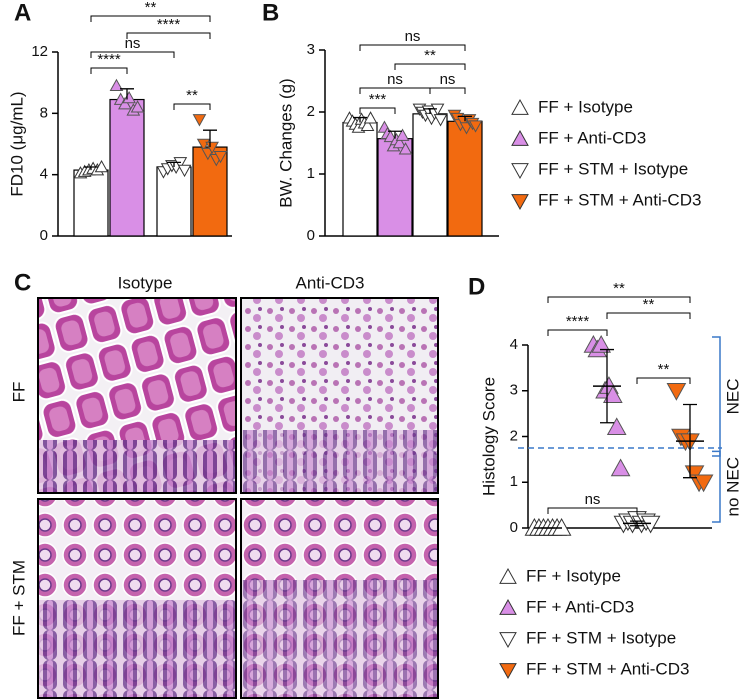 The height and width of the screenshot is (700, 742). What do you see at coordinates (732, 397) in the screenshot?
I see `region-label: NEC` at bounding box center [732, 397].